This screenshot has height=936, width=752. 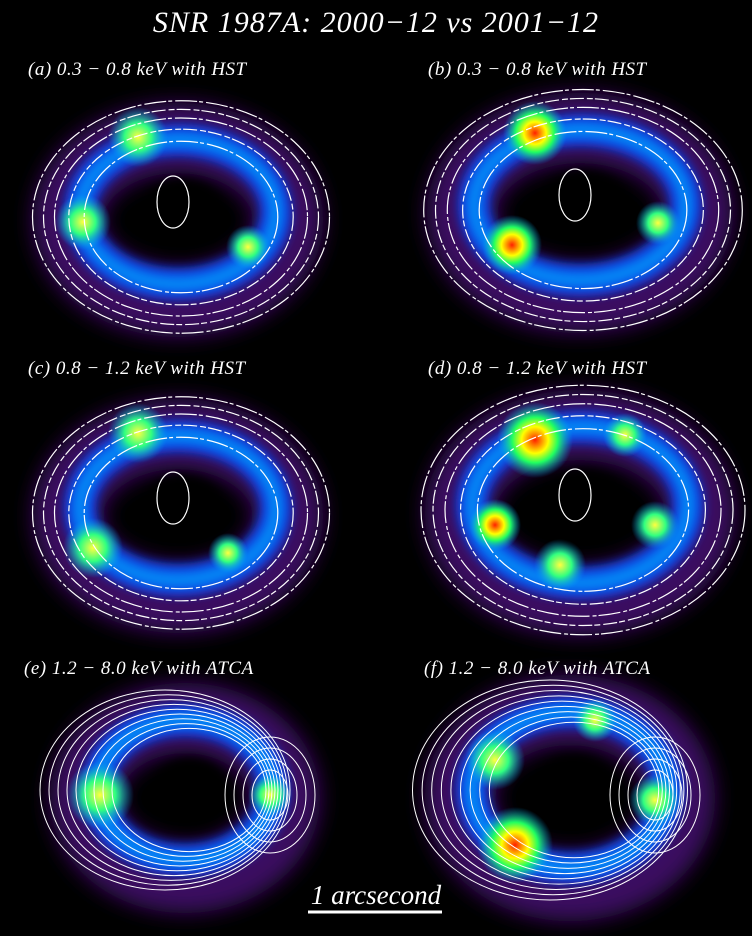 What do you see at coordinates (538, 69) in the screenshot?
I see `panel-label: (b) 0.3 − 0.8 keV with HST` at bounding box center [538, 69].